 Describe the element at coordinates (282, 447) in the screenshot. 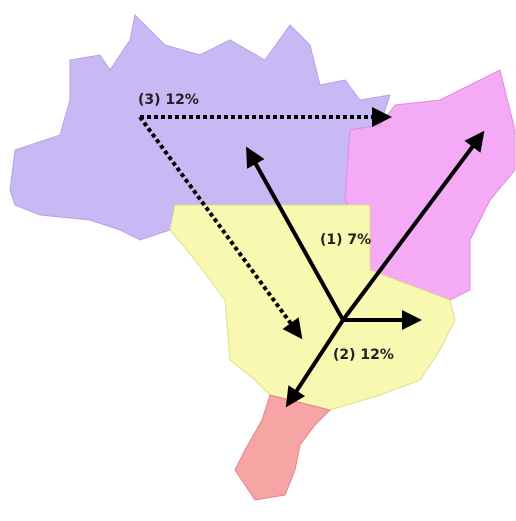

I see `south-region` at that location.